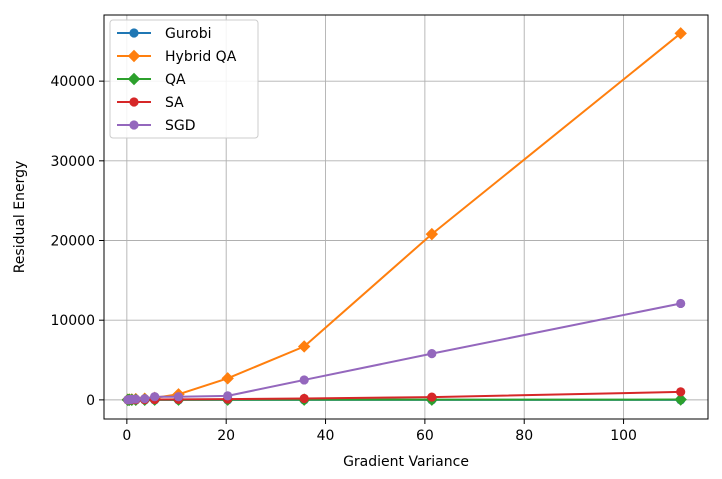  I want to click on legend: Gurobi Hybrid QA QA SA SGD, so click(184, 79).